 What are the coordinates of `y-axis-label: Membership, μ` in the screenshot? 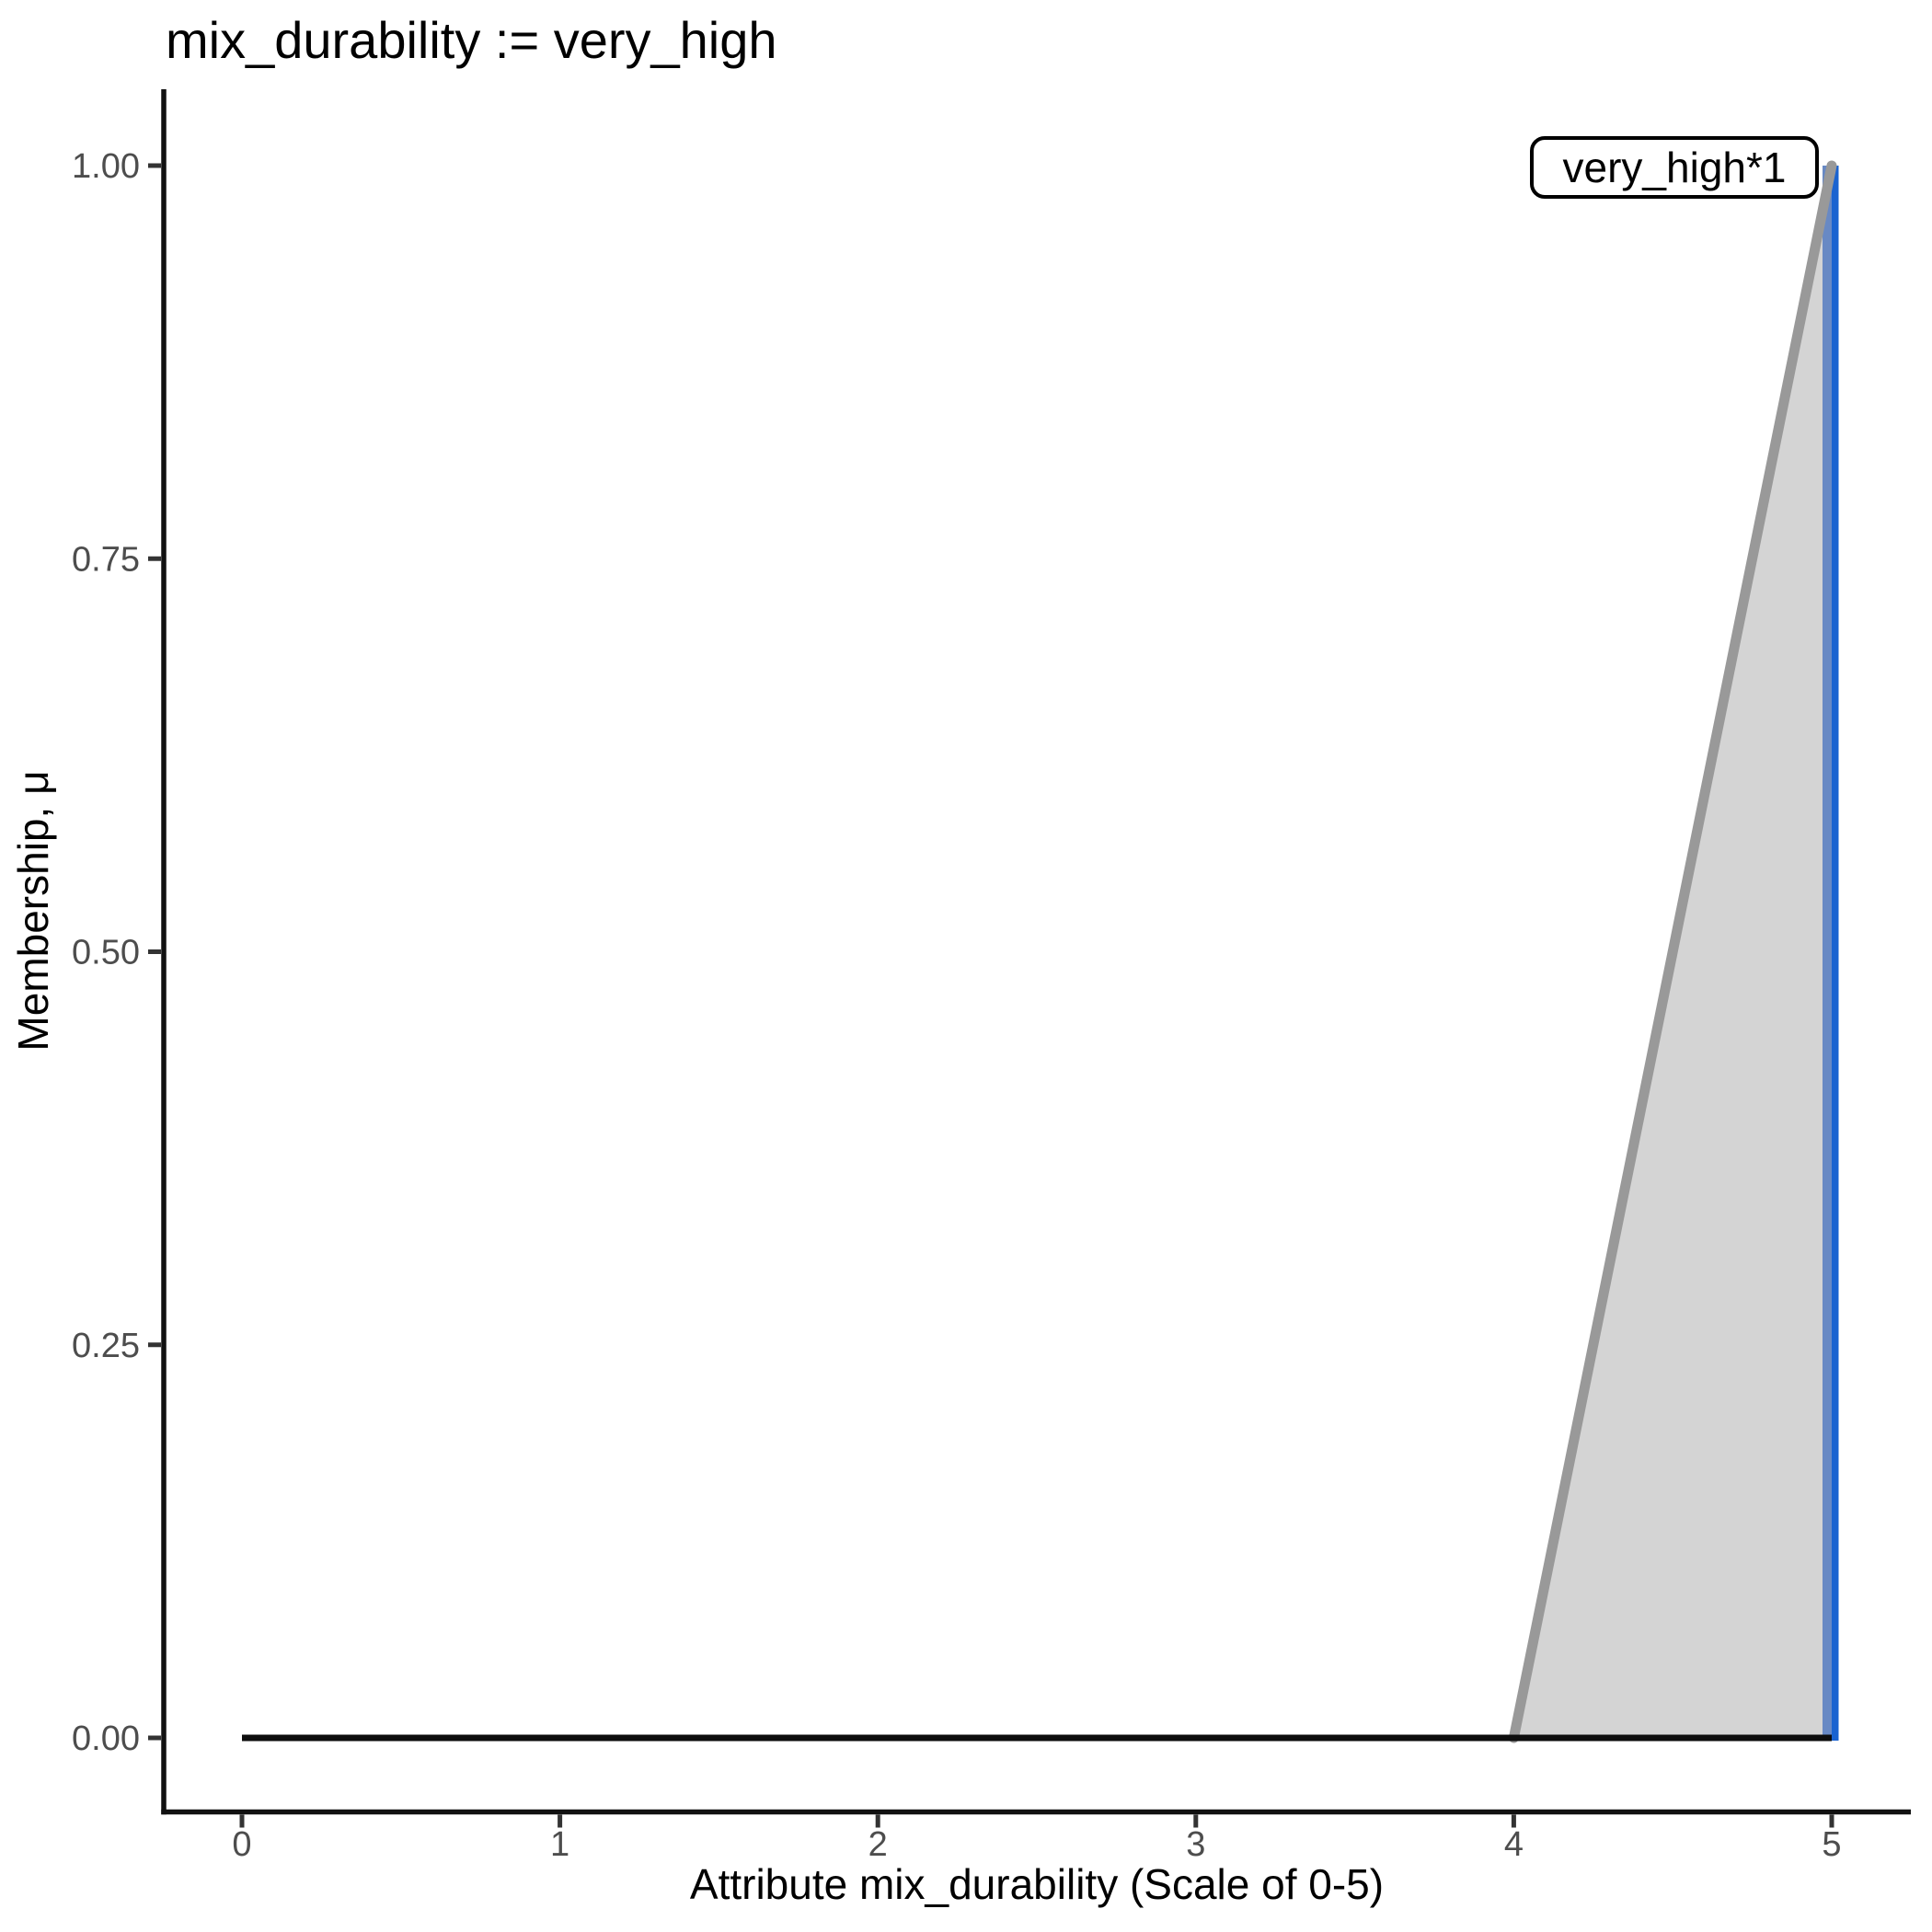 It's located at (33, 910).